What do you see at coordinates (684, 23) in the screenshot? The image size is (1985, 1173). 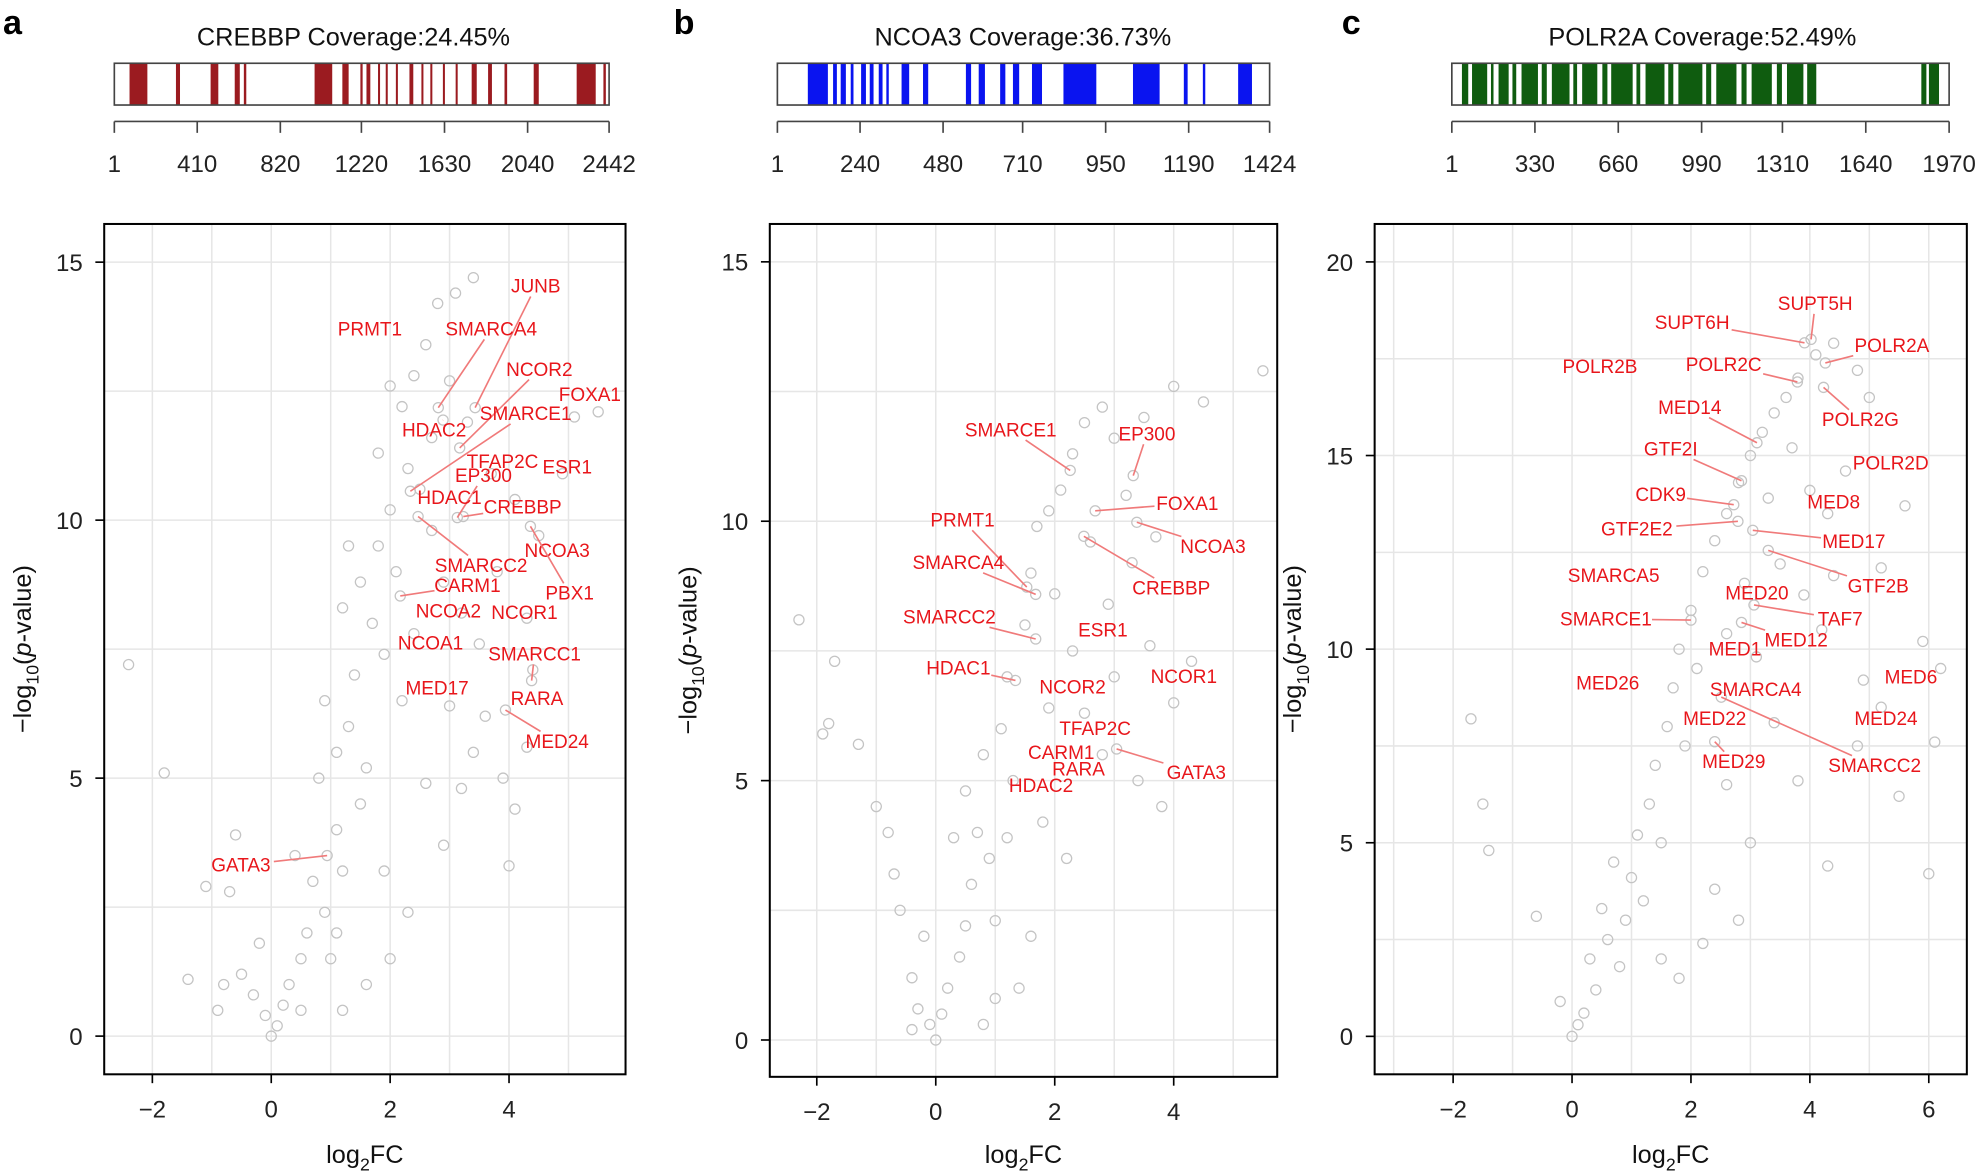 I see `panel-letter: b` at bounding box center [684, 23].